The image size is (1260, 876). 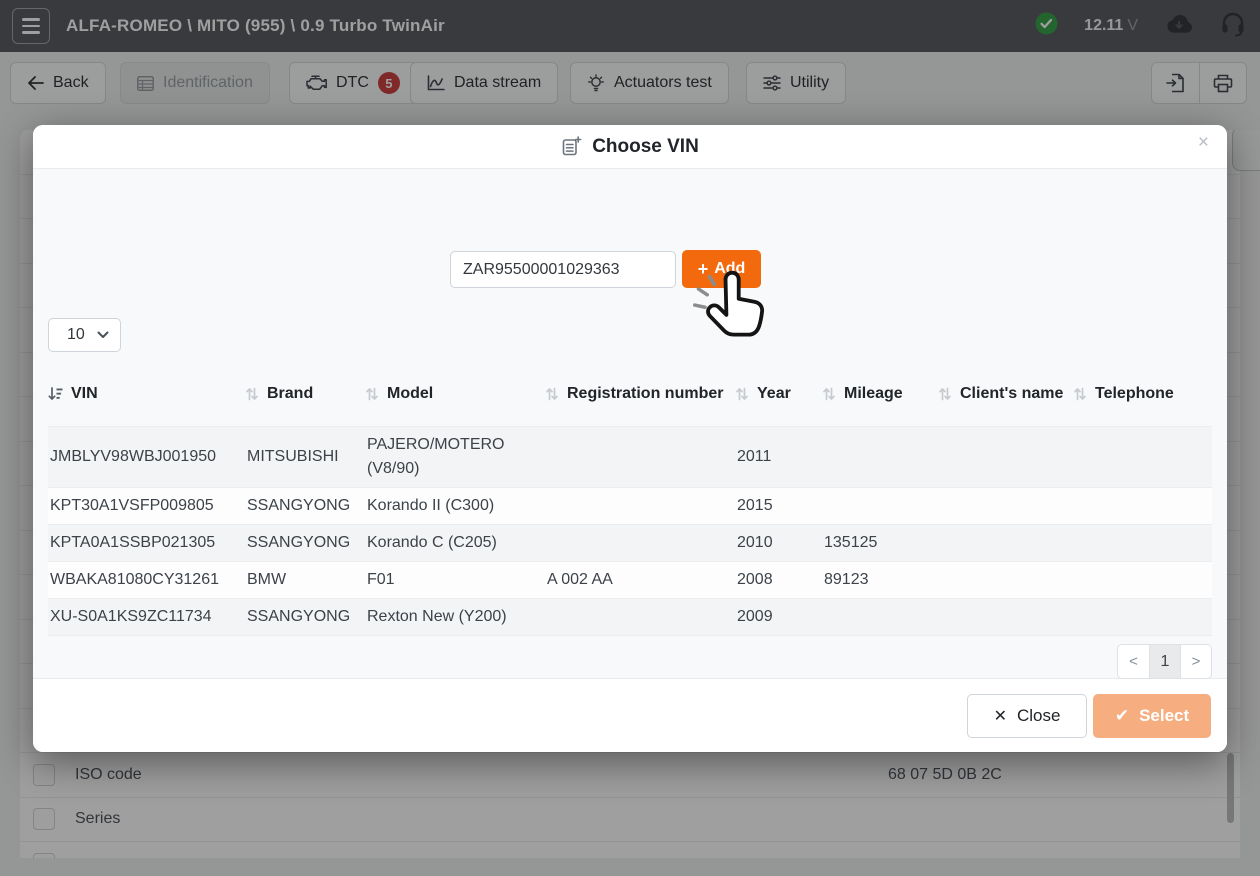 What do you see at coordinates (721, 269) in the screenshot?
I see `add-vin-button: + Add` at bounding box center [721, 269].